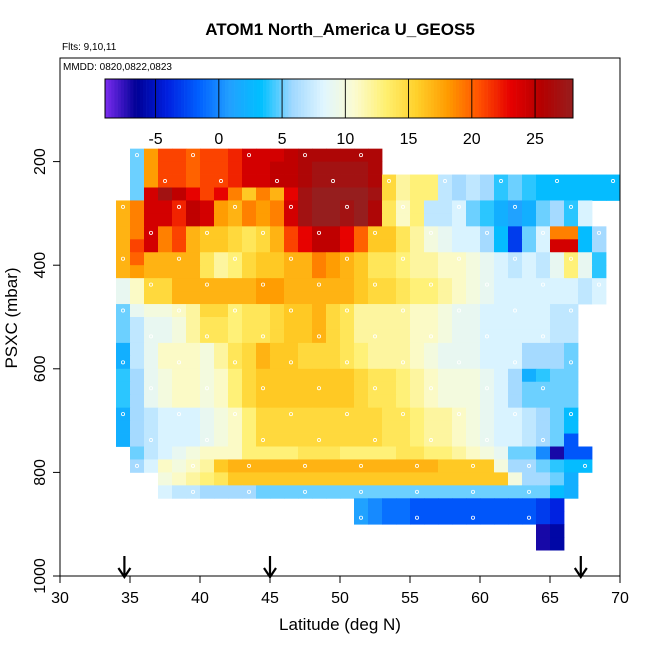 This screenshot has width=650, height=650. Describe the element at coordinates (620, 598) in the screenshot. I see `x-tick-label-8: 70` at that location.